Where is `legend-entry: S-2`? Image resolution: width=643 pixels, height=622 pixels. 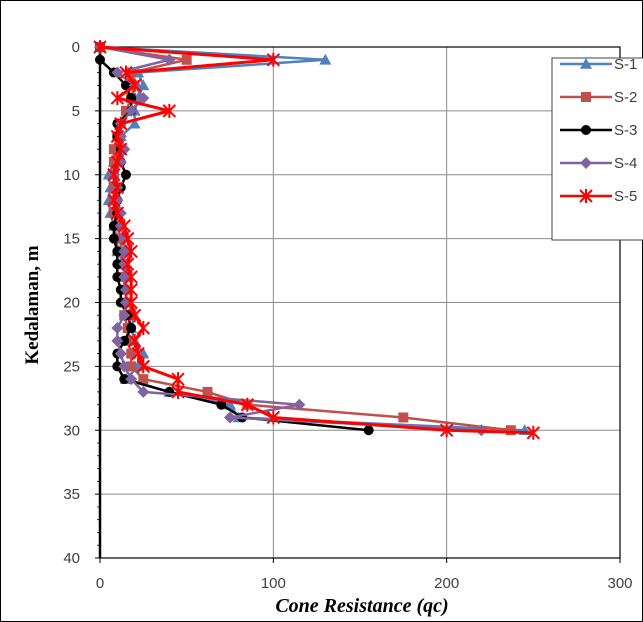
legend-entry: S-2 is located at coordinates (598, 97).